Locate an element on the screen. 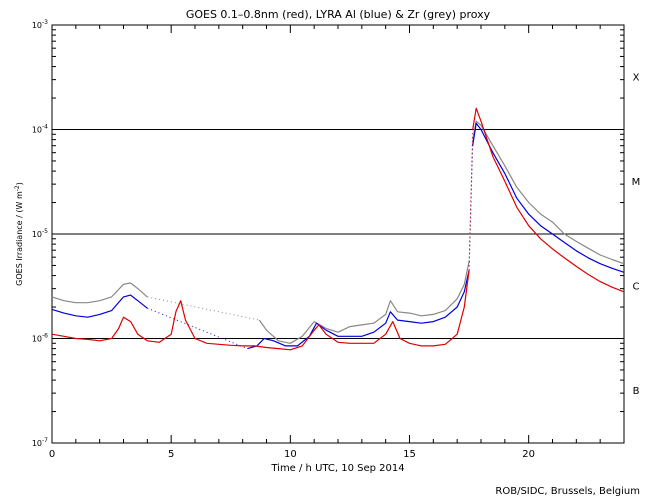 The width and height of the screenshot is (650, 500). y-axis-label: GOES Irradiance / (W m-2) is located at coordinates (19, 234).